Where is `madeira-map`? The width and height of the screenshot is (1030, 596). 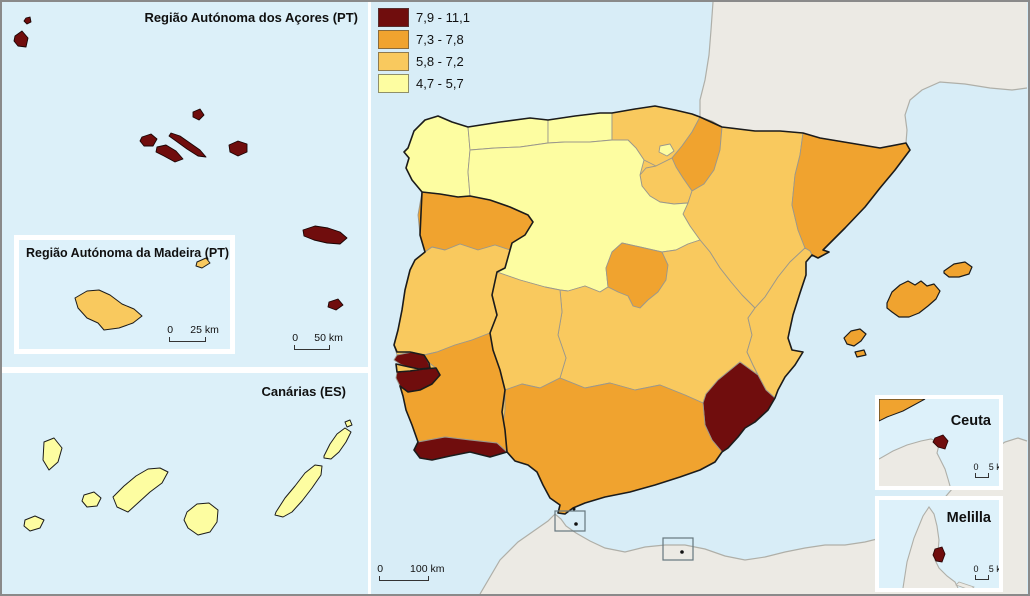
madeira-map is located at coordinates (142, 294).